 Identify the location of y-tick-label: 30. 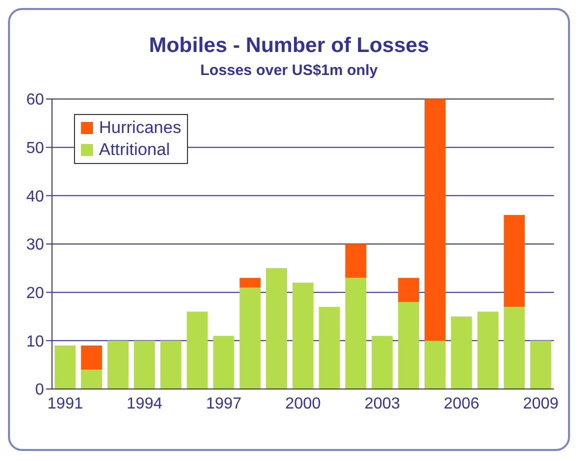
(35, 245).